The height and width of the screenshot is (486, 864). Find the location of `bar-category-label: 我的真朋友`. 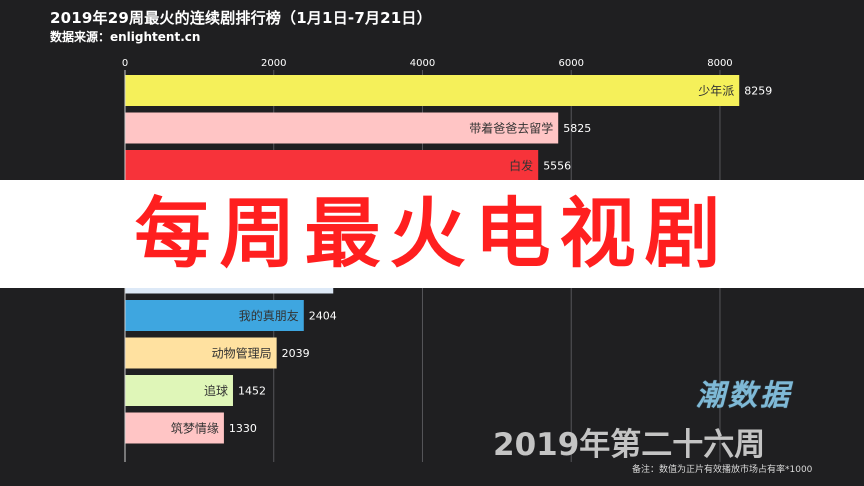

bar-category-label: 我的真朋友 is located at coordinates (269, 315).